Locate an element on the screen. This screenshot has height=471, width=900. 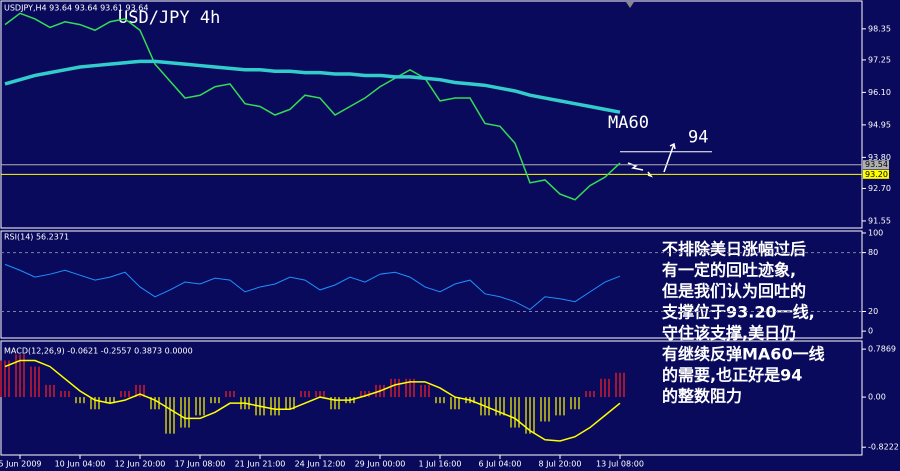
x-tick-label: 12 Jun 20:00 is located at coordinates (140, 464).